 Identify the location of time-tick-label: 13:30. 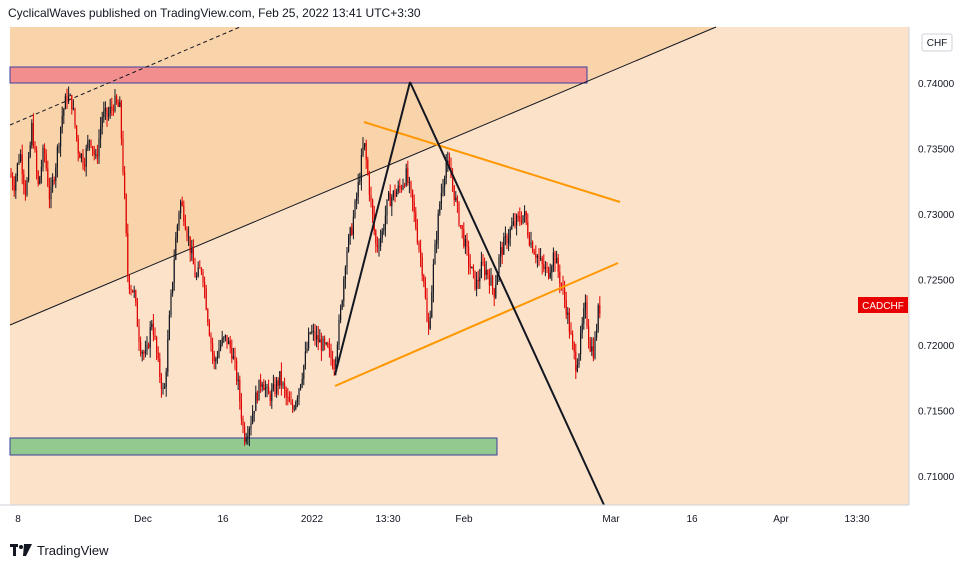
(856, 519).